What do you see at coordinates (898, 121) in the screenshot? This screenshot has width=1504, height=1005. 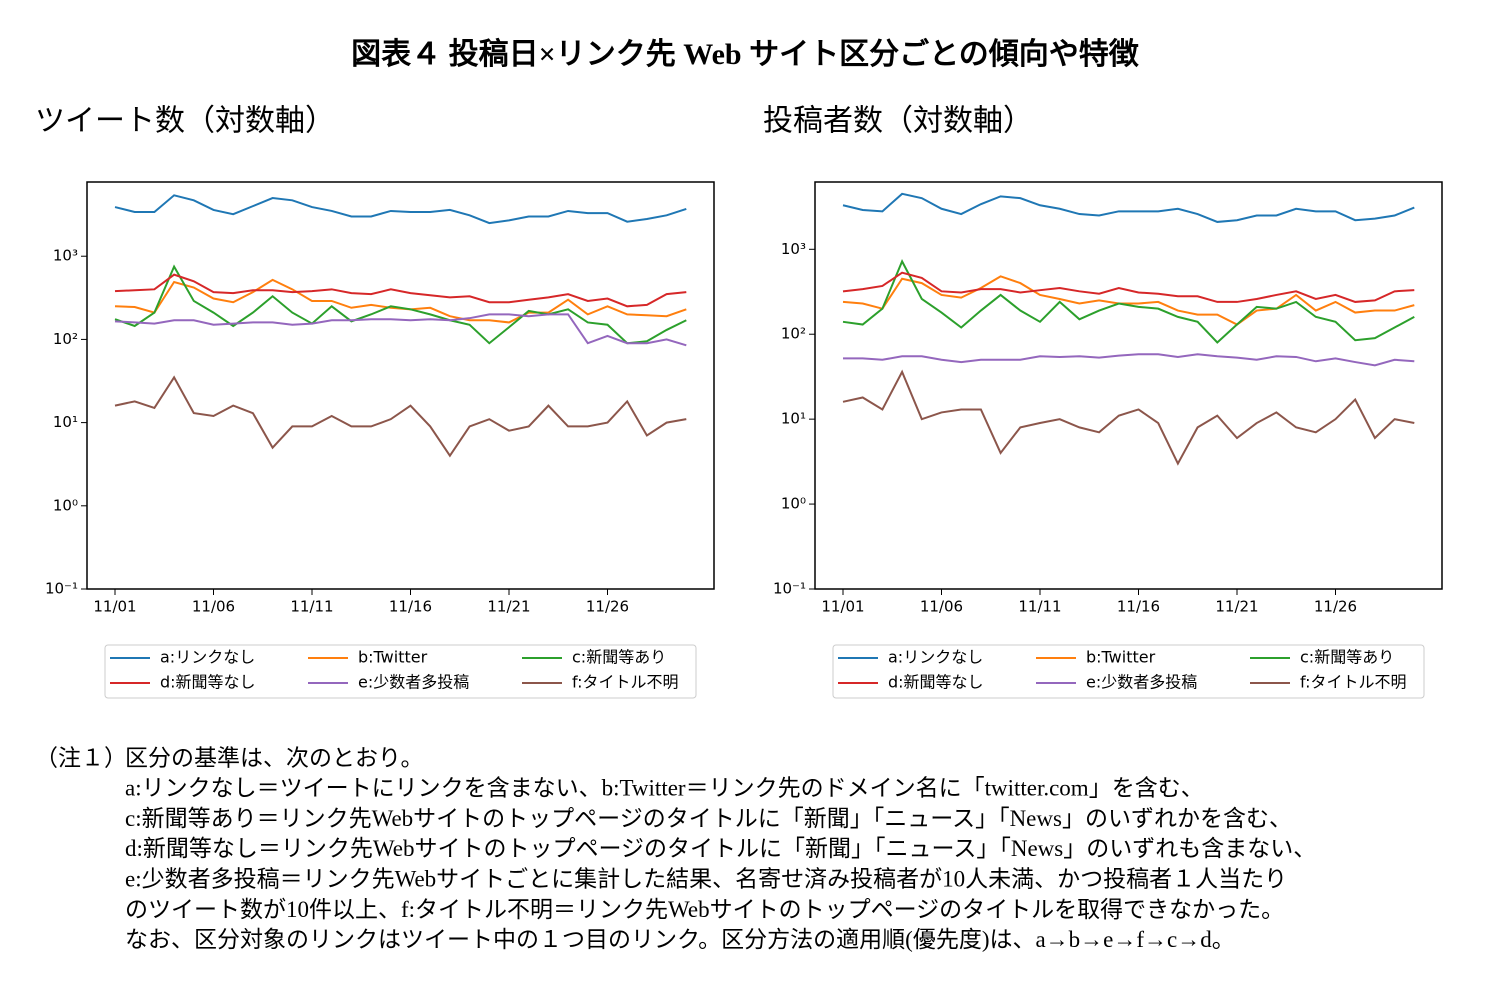 I see `chart-title: 投稿者数（対数軸）` at bounding box center [898, 121].